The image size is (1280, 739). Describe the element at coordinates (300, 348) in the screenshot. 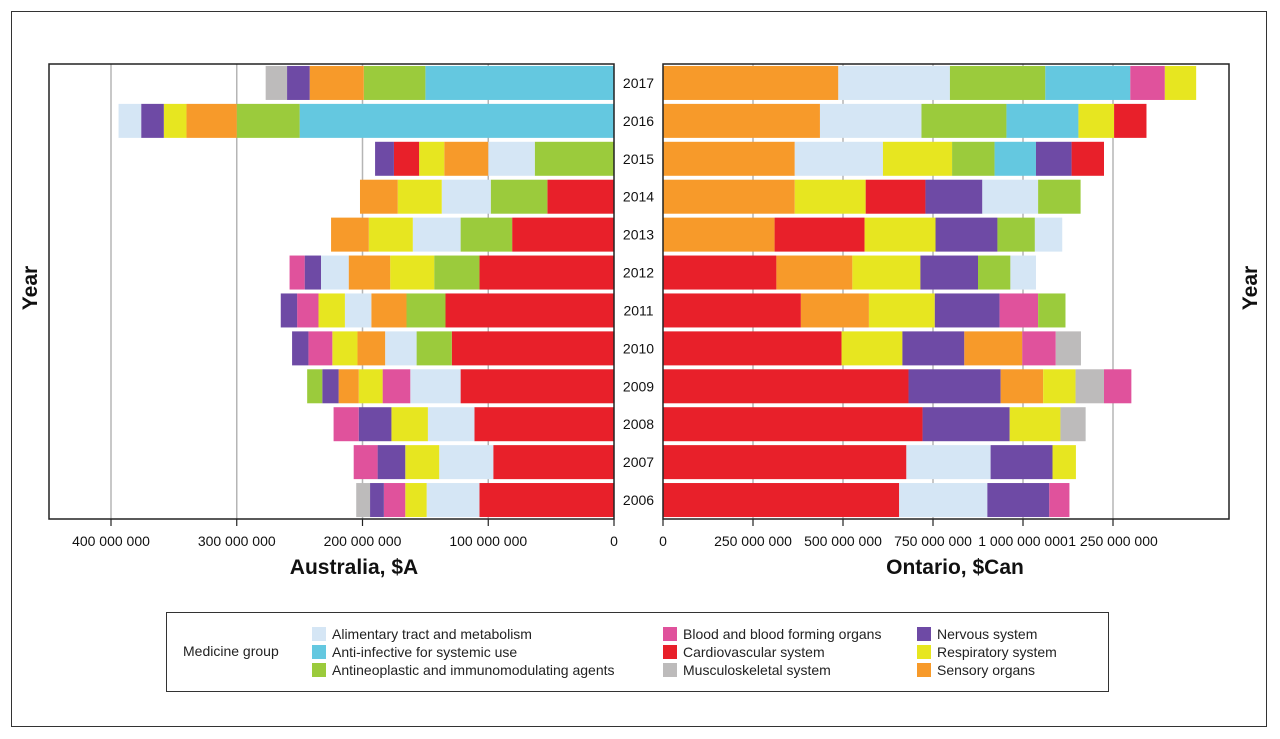

I see `australia-bar-2010-nervous-system` at that location.